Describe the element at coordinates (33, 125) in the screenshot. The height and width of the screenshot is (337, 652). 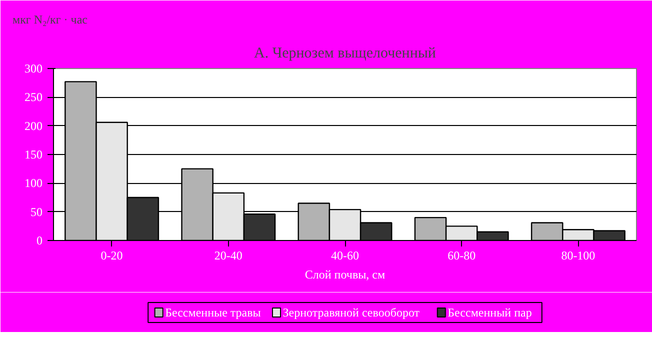
I see `y-tick-label: 200` at that location.